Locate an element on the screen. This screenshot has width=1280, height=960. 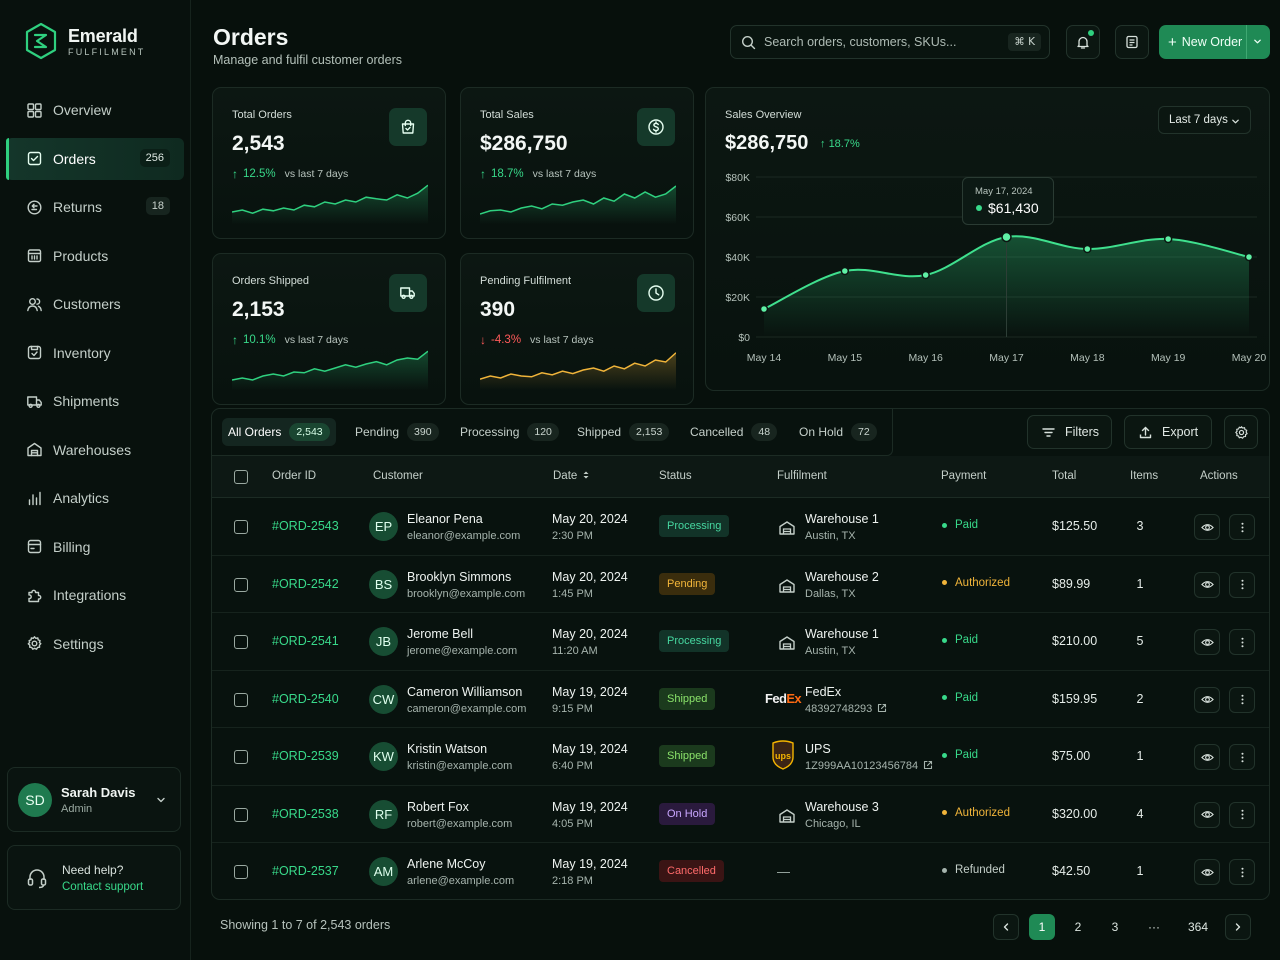
user-profile: SD Sarah Davis Admin is located at coordinates (94, 799).